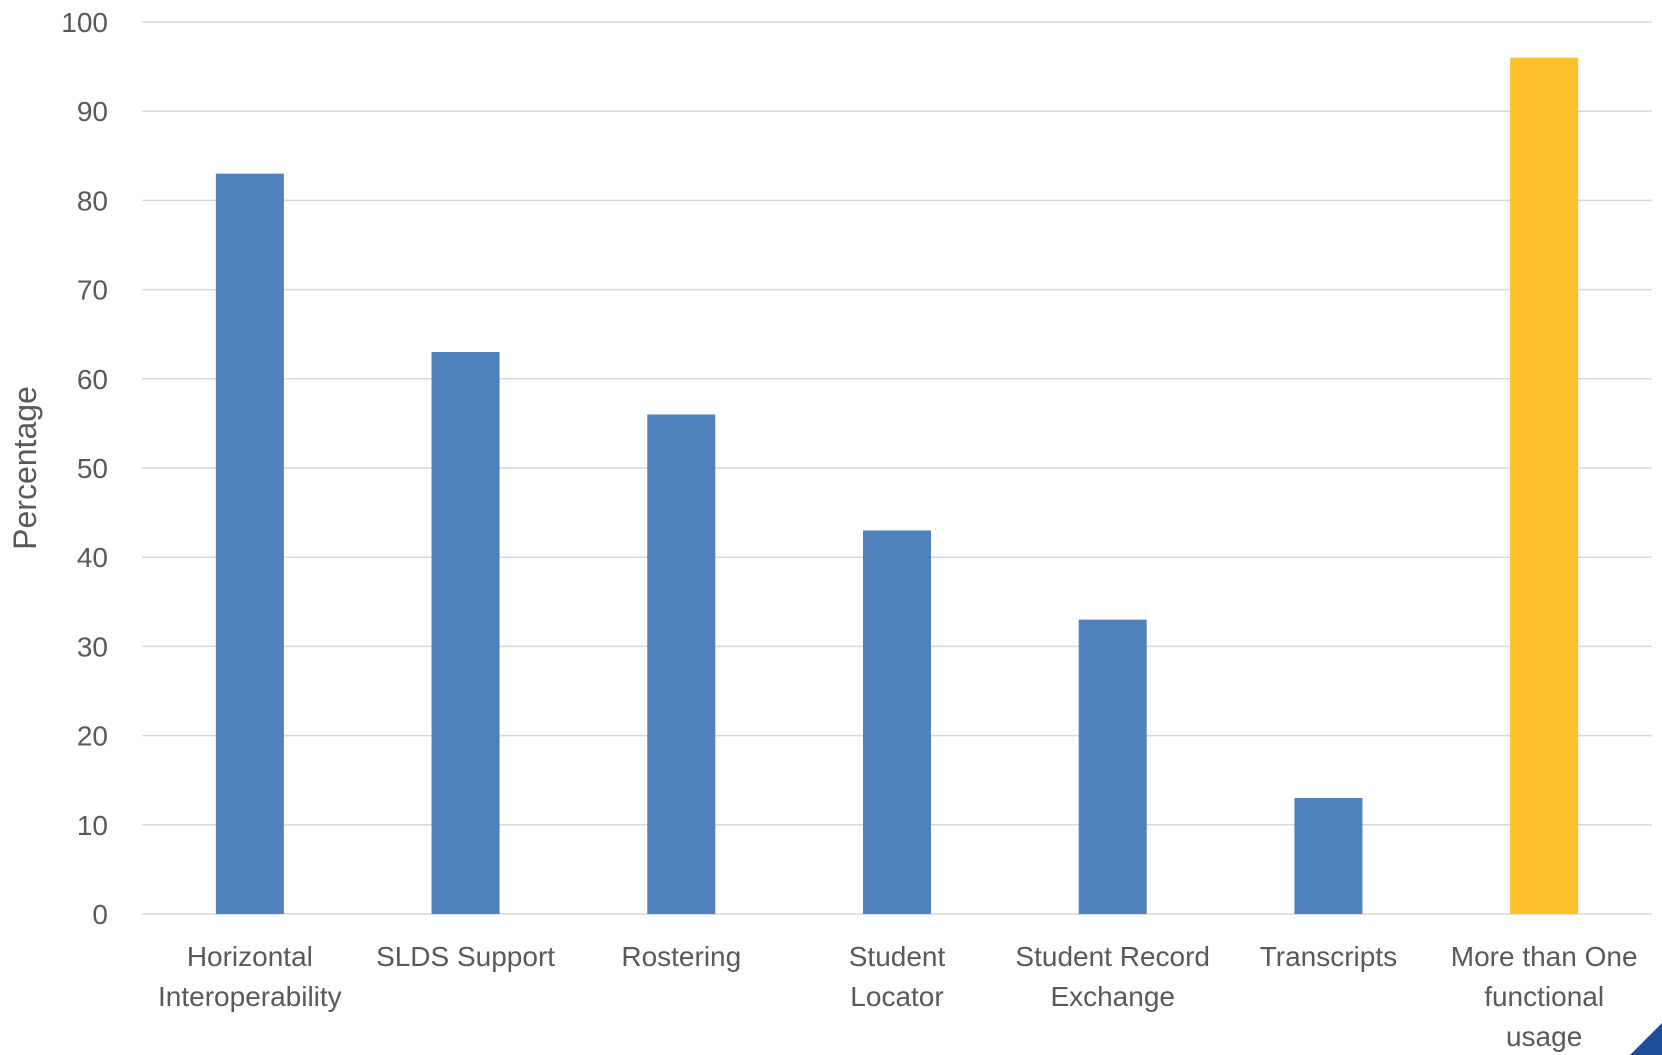 The image size is (1662, 1055). I want to click on x-category-label-line: Student Record, so click(1112, 956).